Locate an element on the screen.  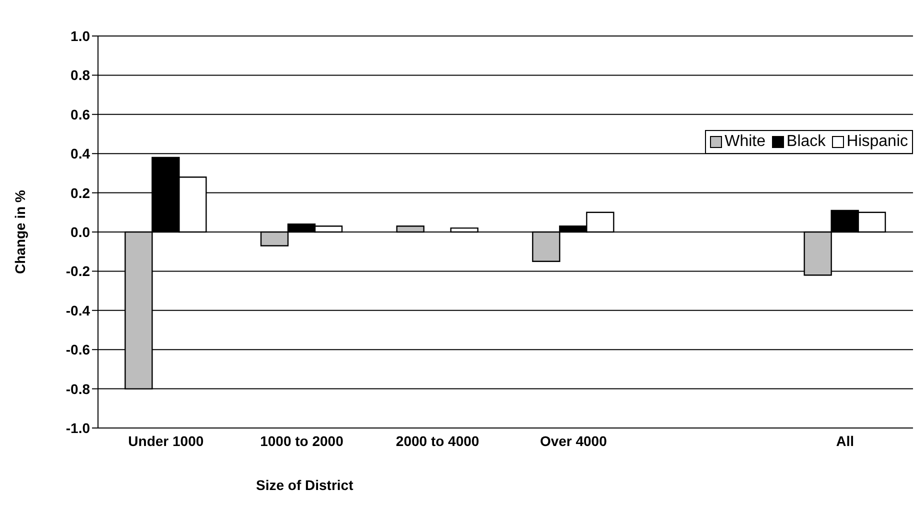
legend-label: Hispanic is located at coordinates (877, 142).